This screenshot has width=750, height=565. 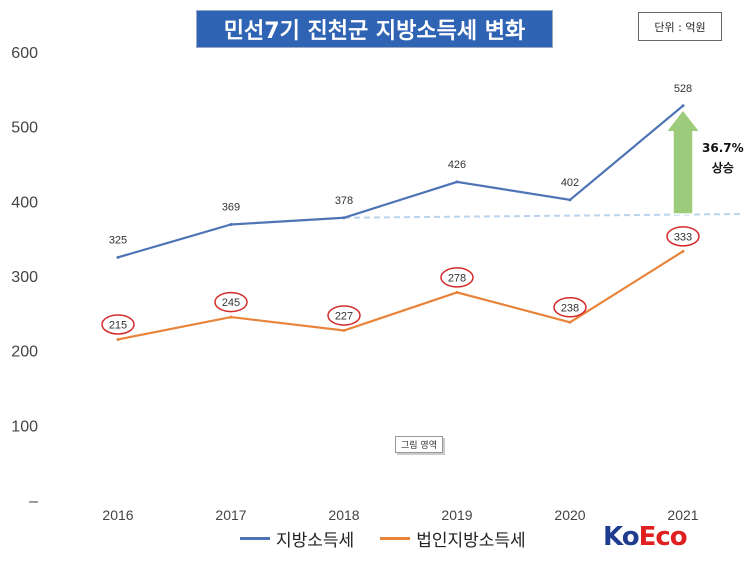 I want to click on x-tick-label: 2020, so click(x=569, y=515).